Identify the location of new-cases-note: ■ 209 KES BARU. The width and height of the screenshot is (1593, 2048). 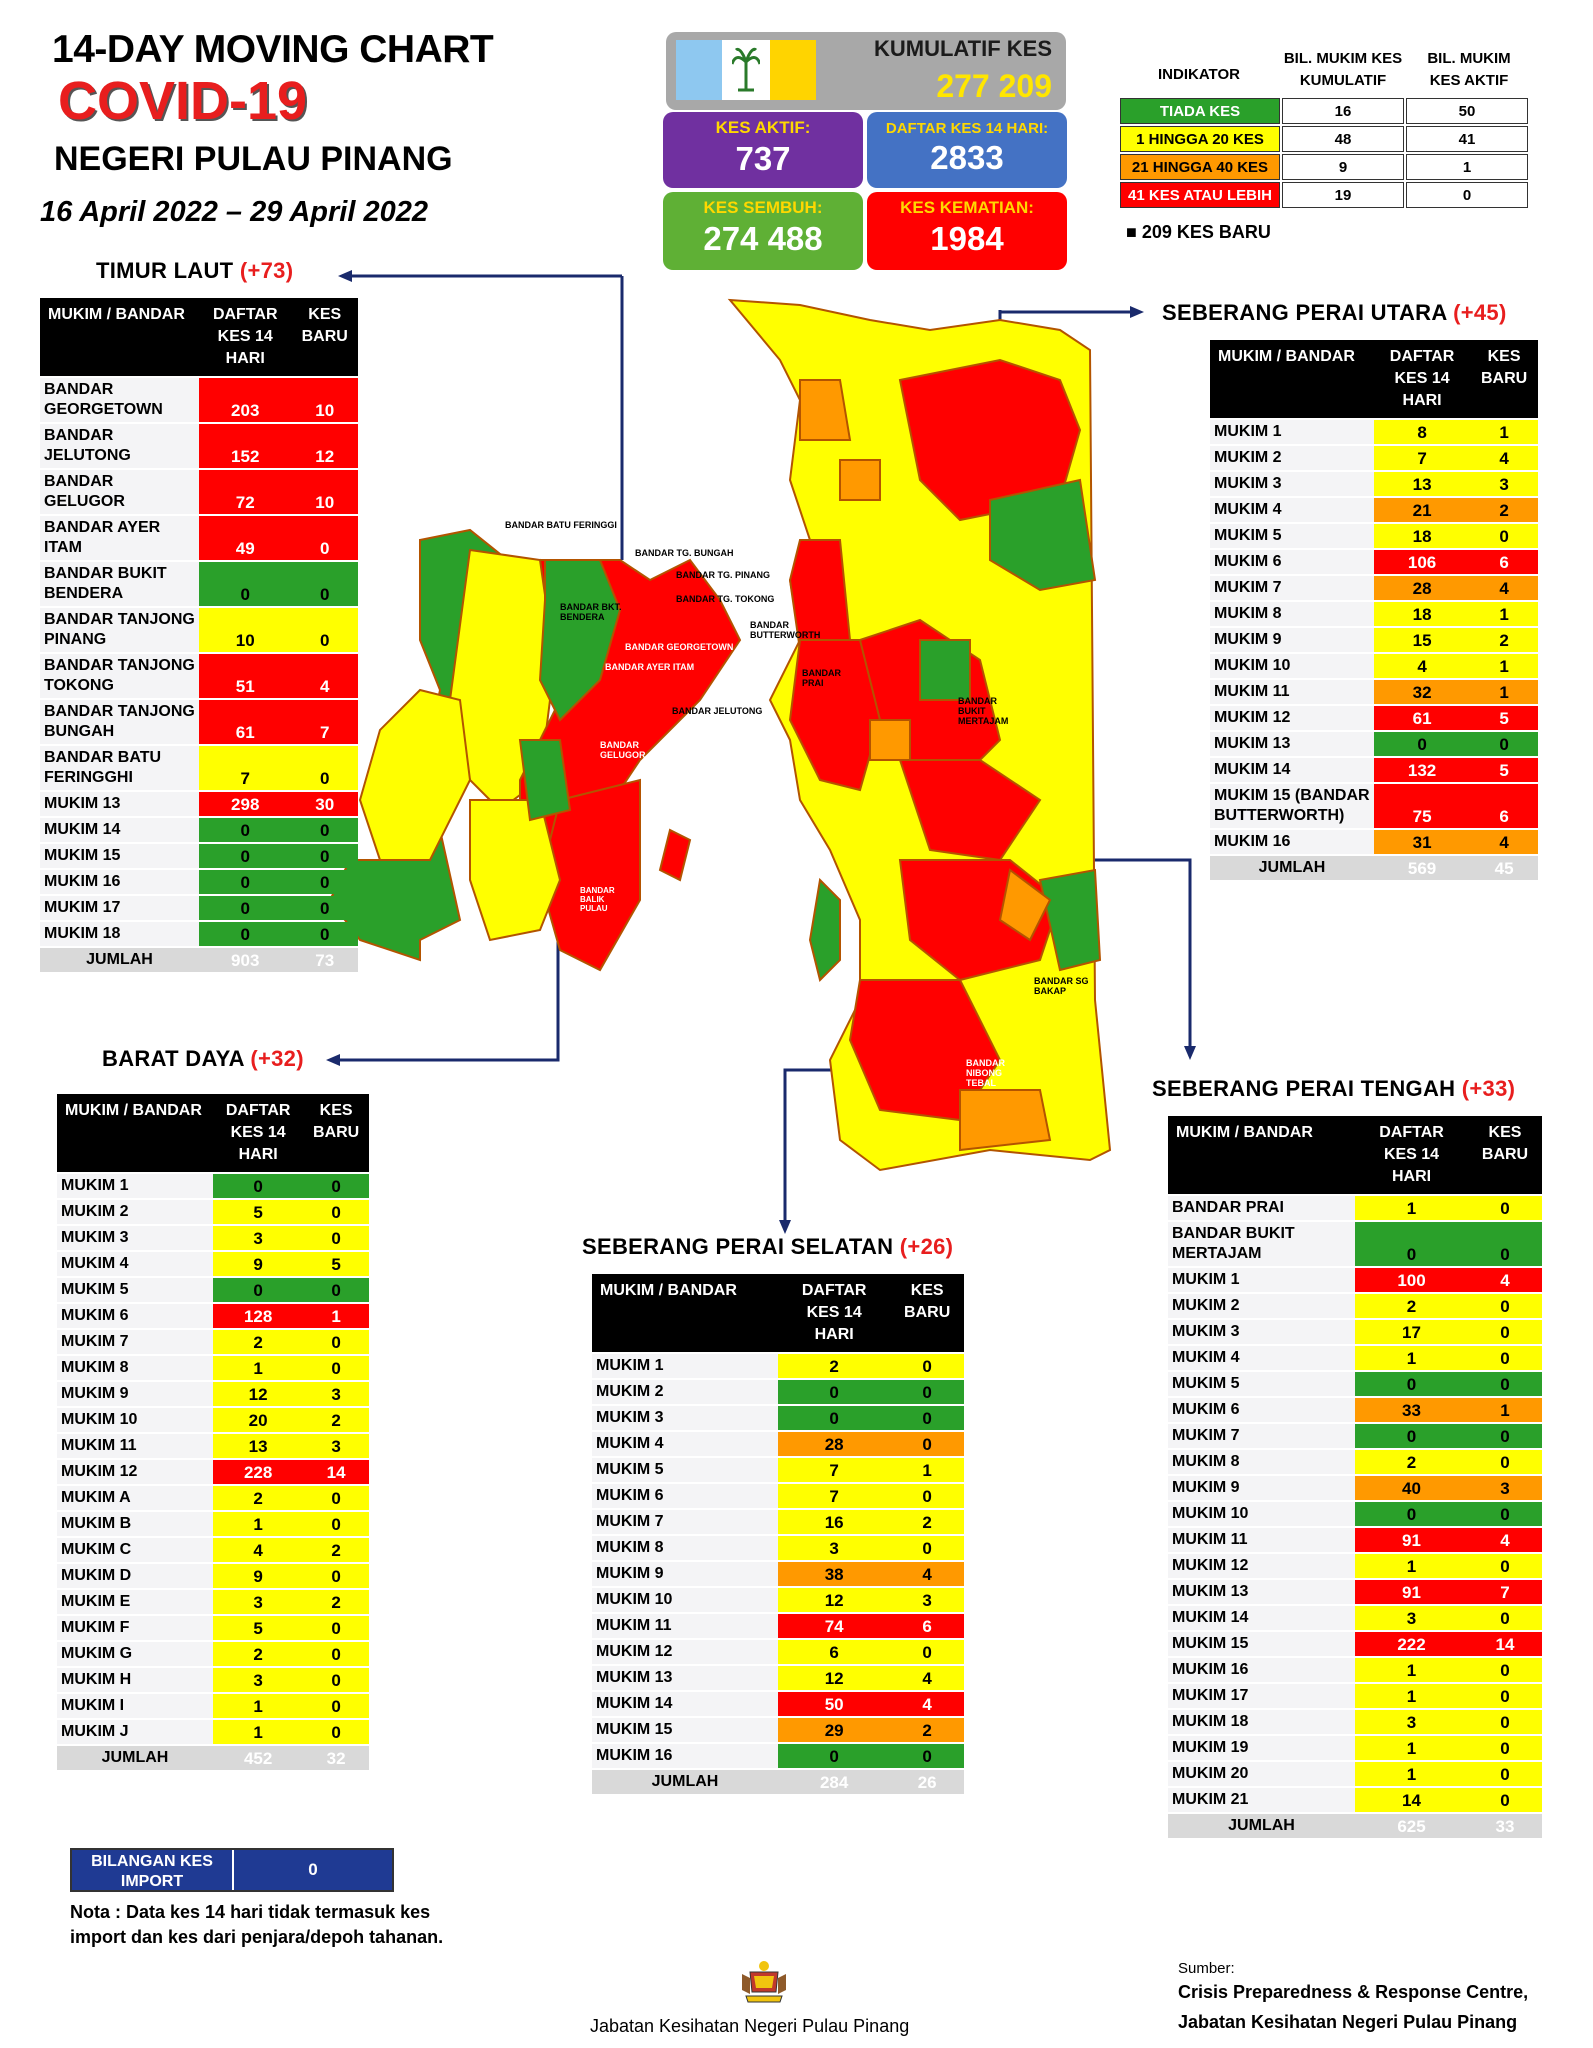
(1198, 232).